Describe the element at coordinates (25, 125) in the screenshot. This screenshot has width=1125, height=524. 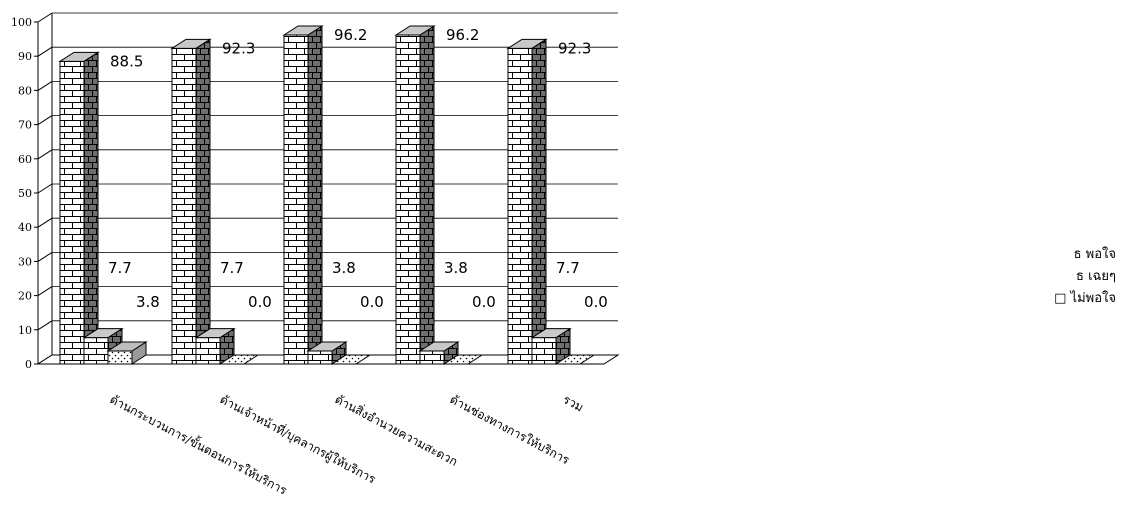
I see `y-tick-label: 70` at that location.